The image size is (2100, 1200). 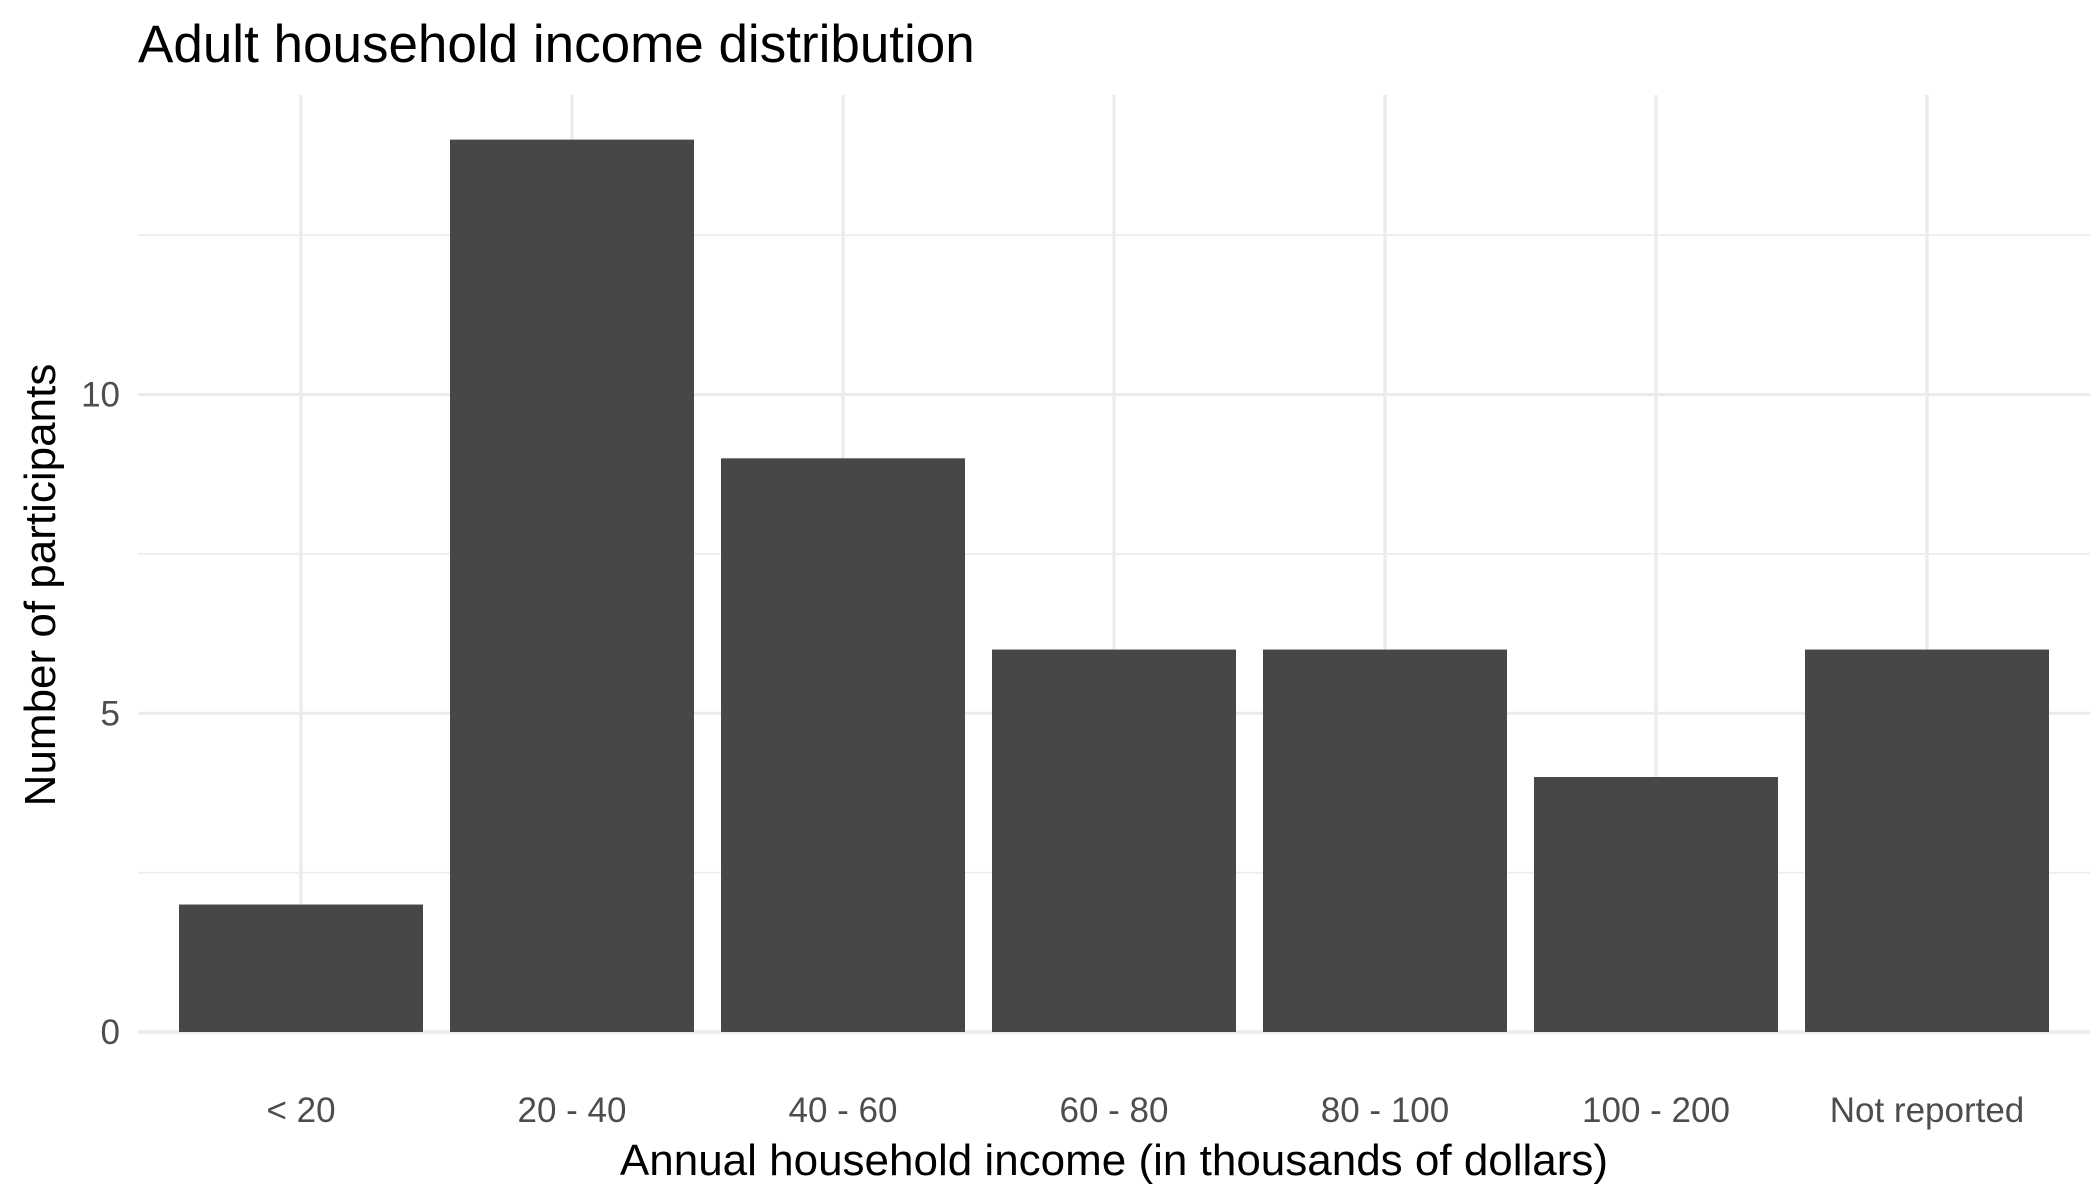 What do you see at coordinates (110, 713) in the screenshot?
I see `y-tick-label: 5` at bounding box center [110, 713].